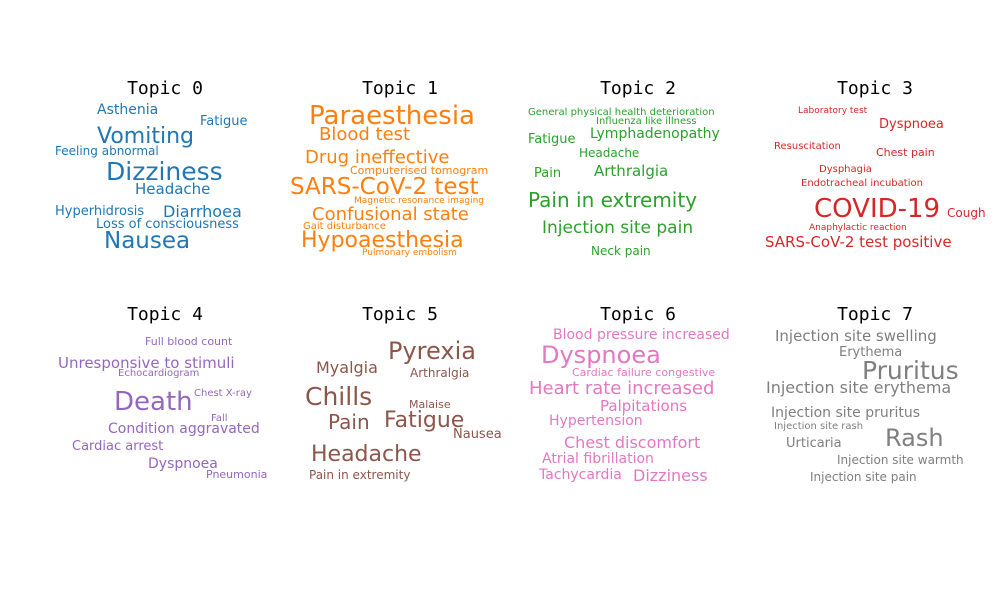  I want to click on word-pruritus: Pruritus, so click(910, 370).